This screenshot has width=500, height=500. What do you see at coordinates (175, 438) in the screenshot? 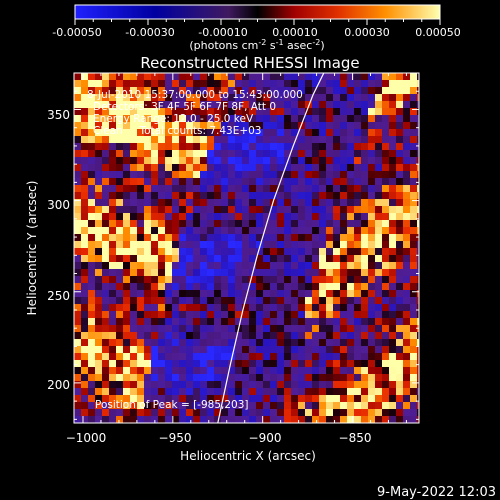
I see `x-tick-label-950: −950` at bounding box center [175, 438].